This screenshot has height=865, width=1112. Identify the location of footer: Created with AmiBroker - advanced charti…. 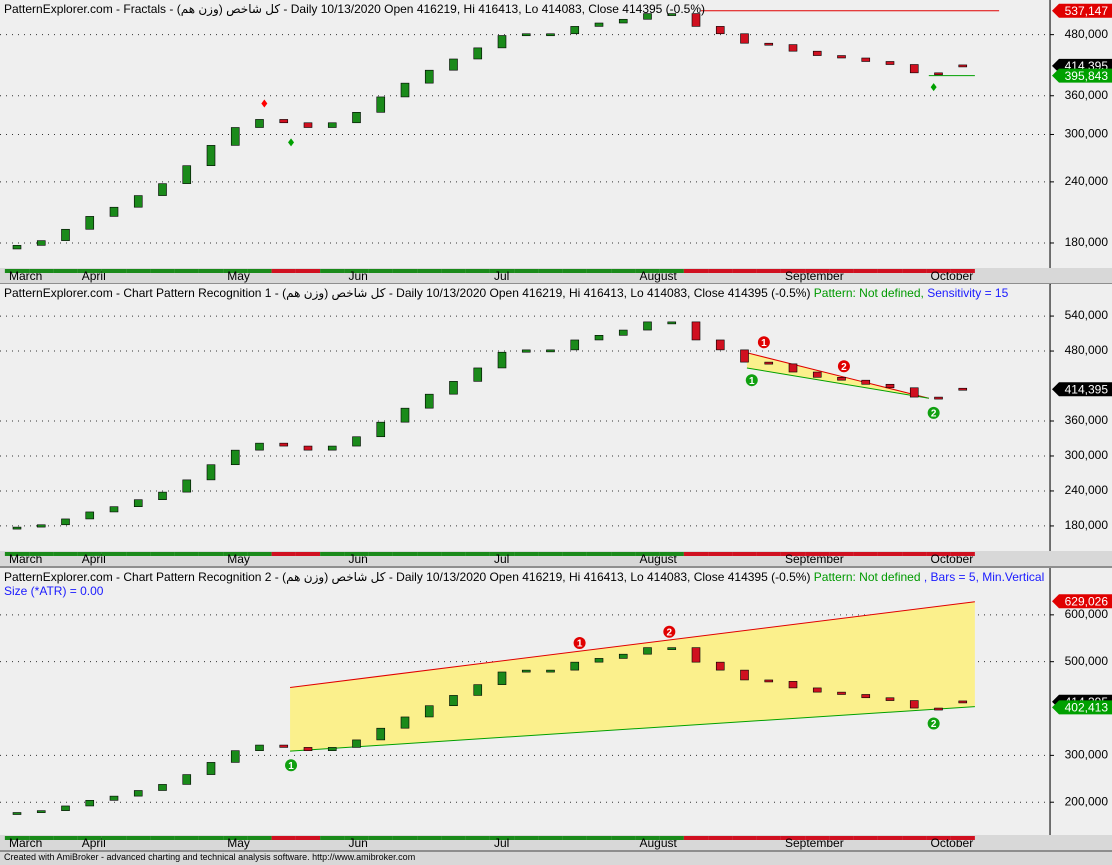
(210, 857).